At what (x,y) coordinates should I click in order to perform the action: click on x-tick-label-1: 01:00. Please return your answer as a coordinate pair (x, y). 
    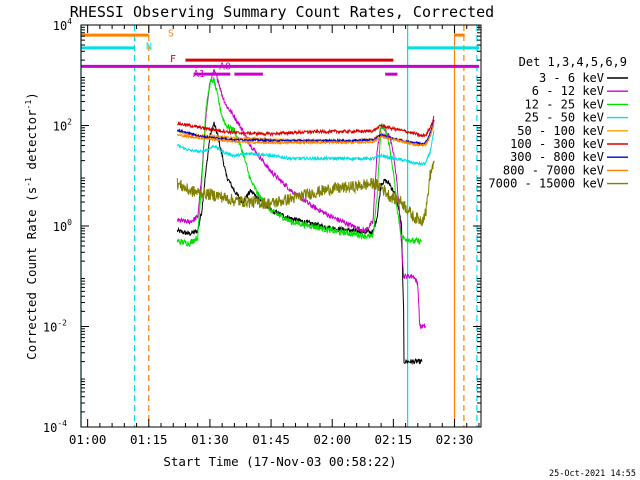
    Looking at the image, I should click on (88, 439).